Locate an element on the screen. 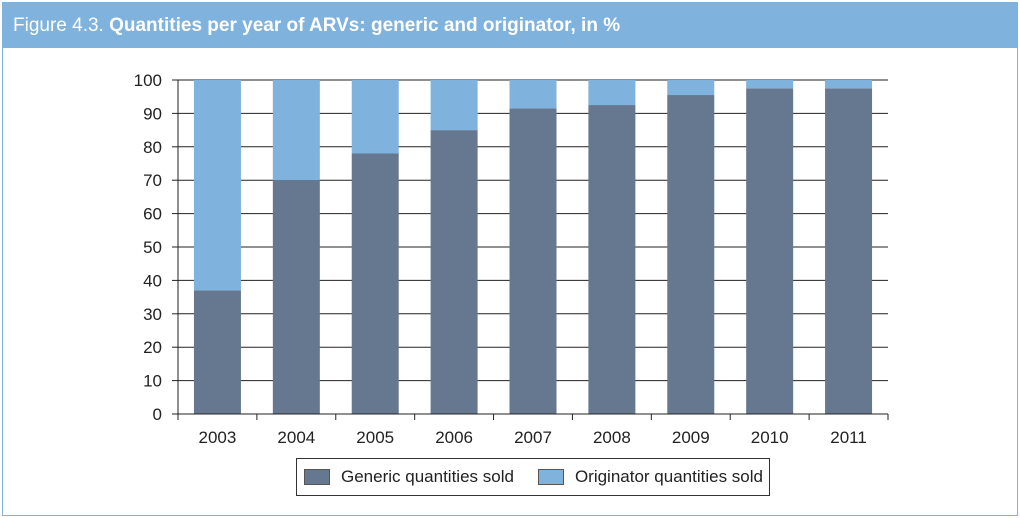 This screenshot has width=1020, height=518. y-tick-label: 70 is located at coordinates (152, 180).